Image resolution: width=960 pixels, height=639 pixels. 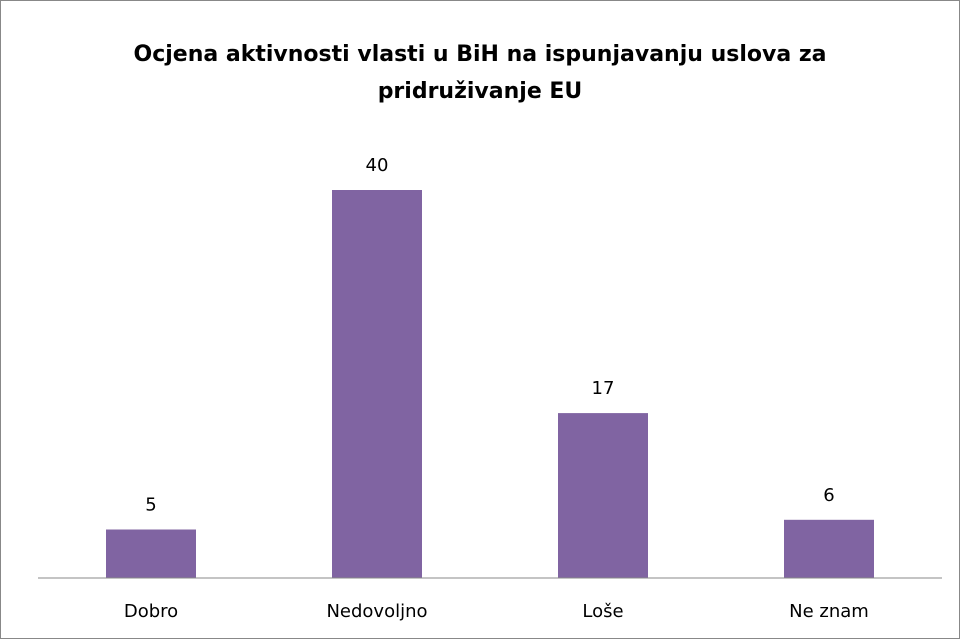 I want to click on value-label: 5, so click(x=150, y=505).